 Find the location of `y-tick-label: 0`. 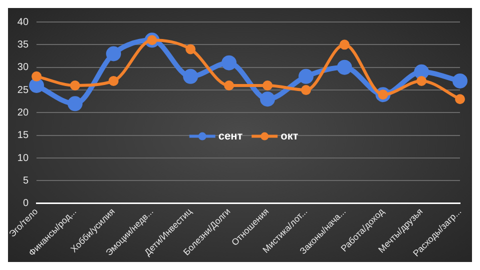

y-tick-label: 0 is located at coordinates (25, 204).